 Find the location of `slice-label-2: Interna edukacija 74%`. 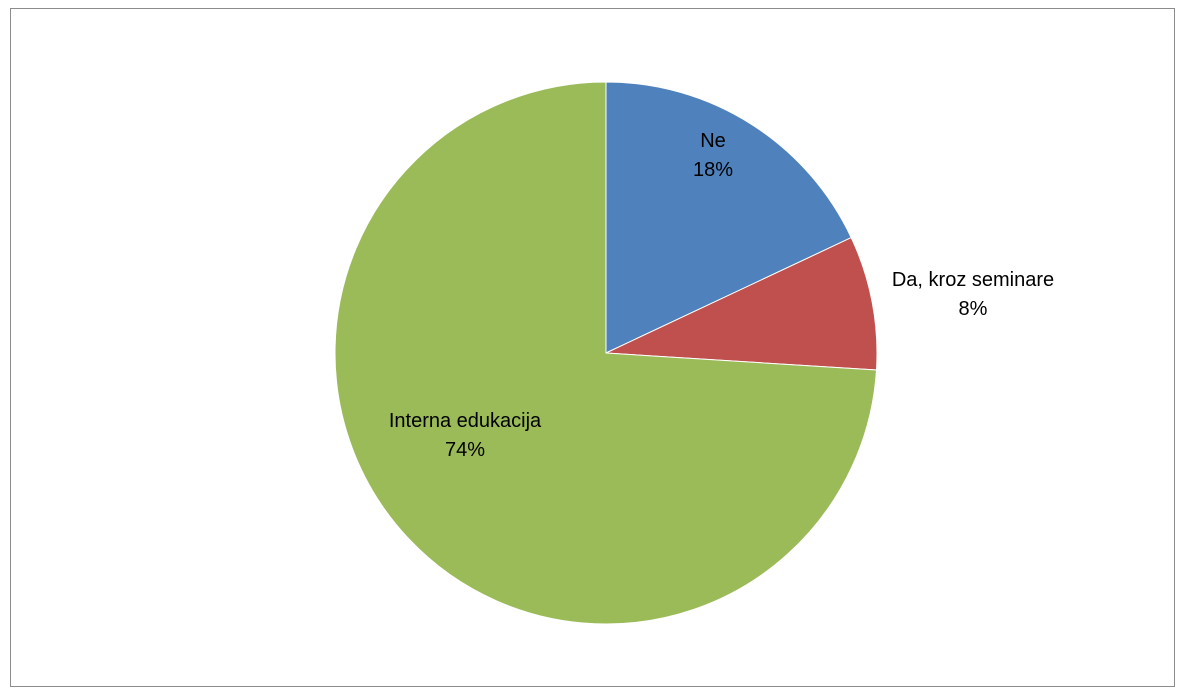

slice-label-2: Interna edukacija 74% is located at coordinates (465, 435).